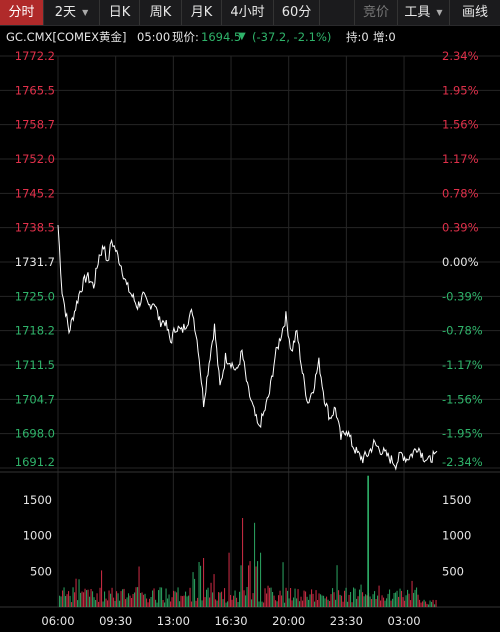 The height and width of the screenshot is (632, 500). What do you see at coordinates (424, 12) in the screenshot?
I see `tools-button: 工具 ▼` at bounding box center [424, 12].